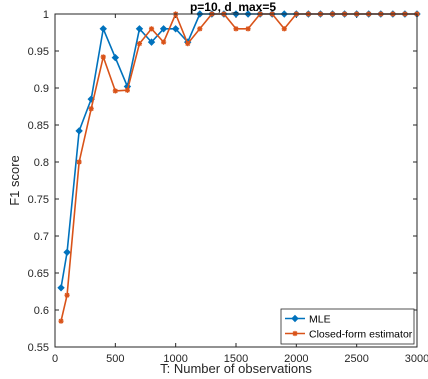 This screenshot has height=379, width=428. Describe the element at coordinates (41, 311) in the screenshot. I see `y-tick-label: 0.6` at that location.